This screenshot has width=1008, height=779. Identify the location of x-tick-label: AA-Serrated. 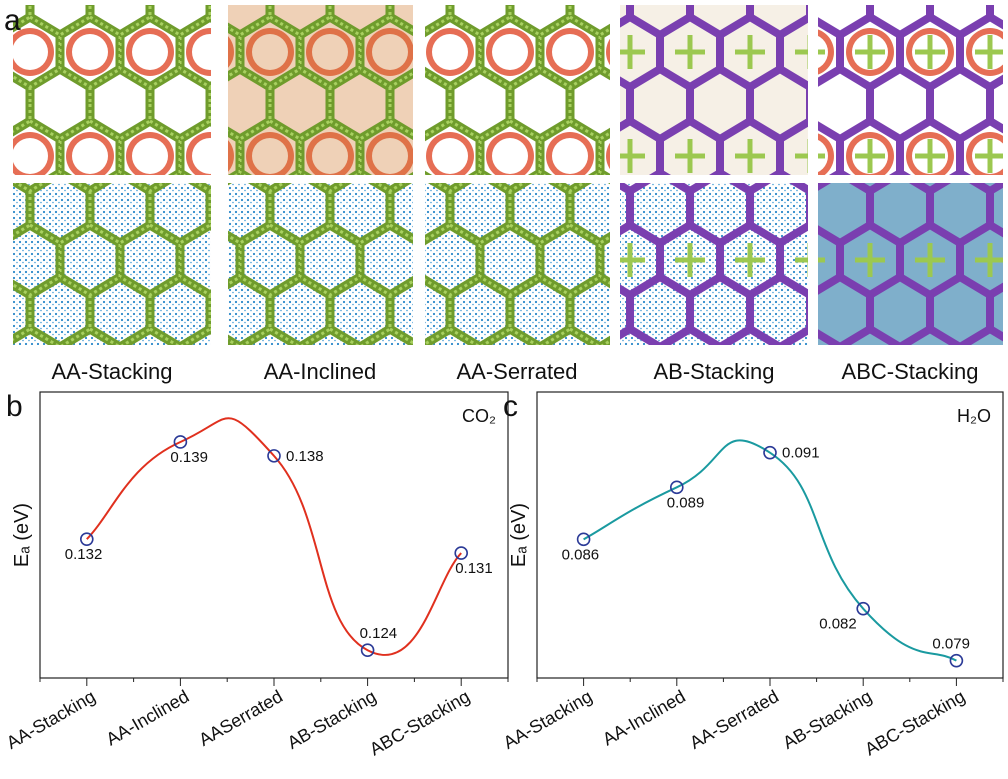
(734, 719).